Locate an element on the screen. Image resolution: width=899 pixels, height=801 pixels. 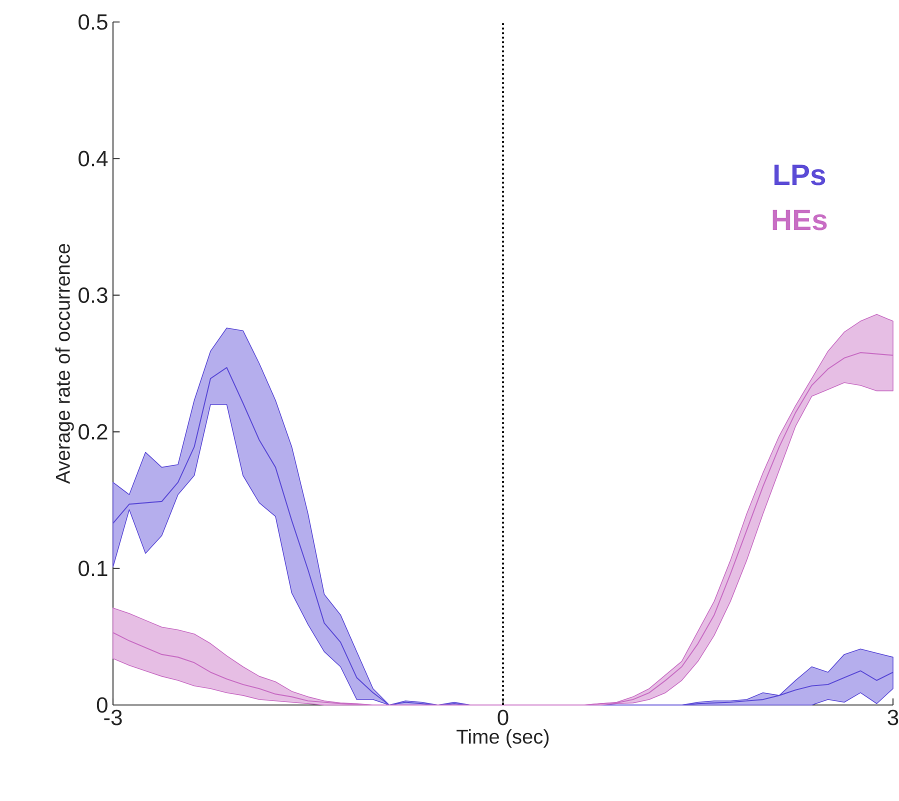
y-tick-label: 0.2 is located at coordinates (93, 432).